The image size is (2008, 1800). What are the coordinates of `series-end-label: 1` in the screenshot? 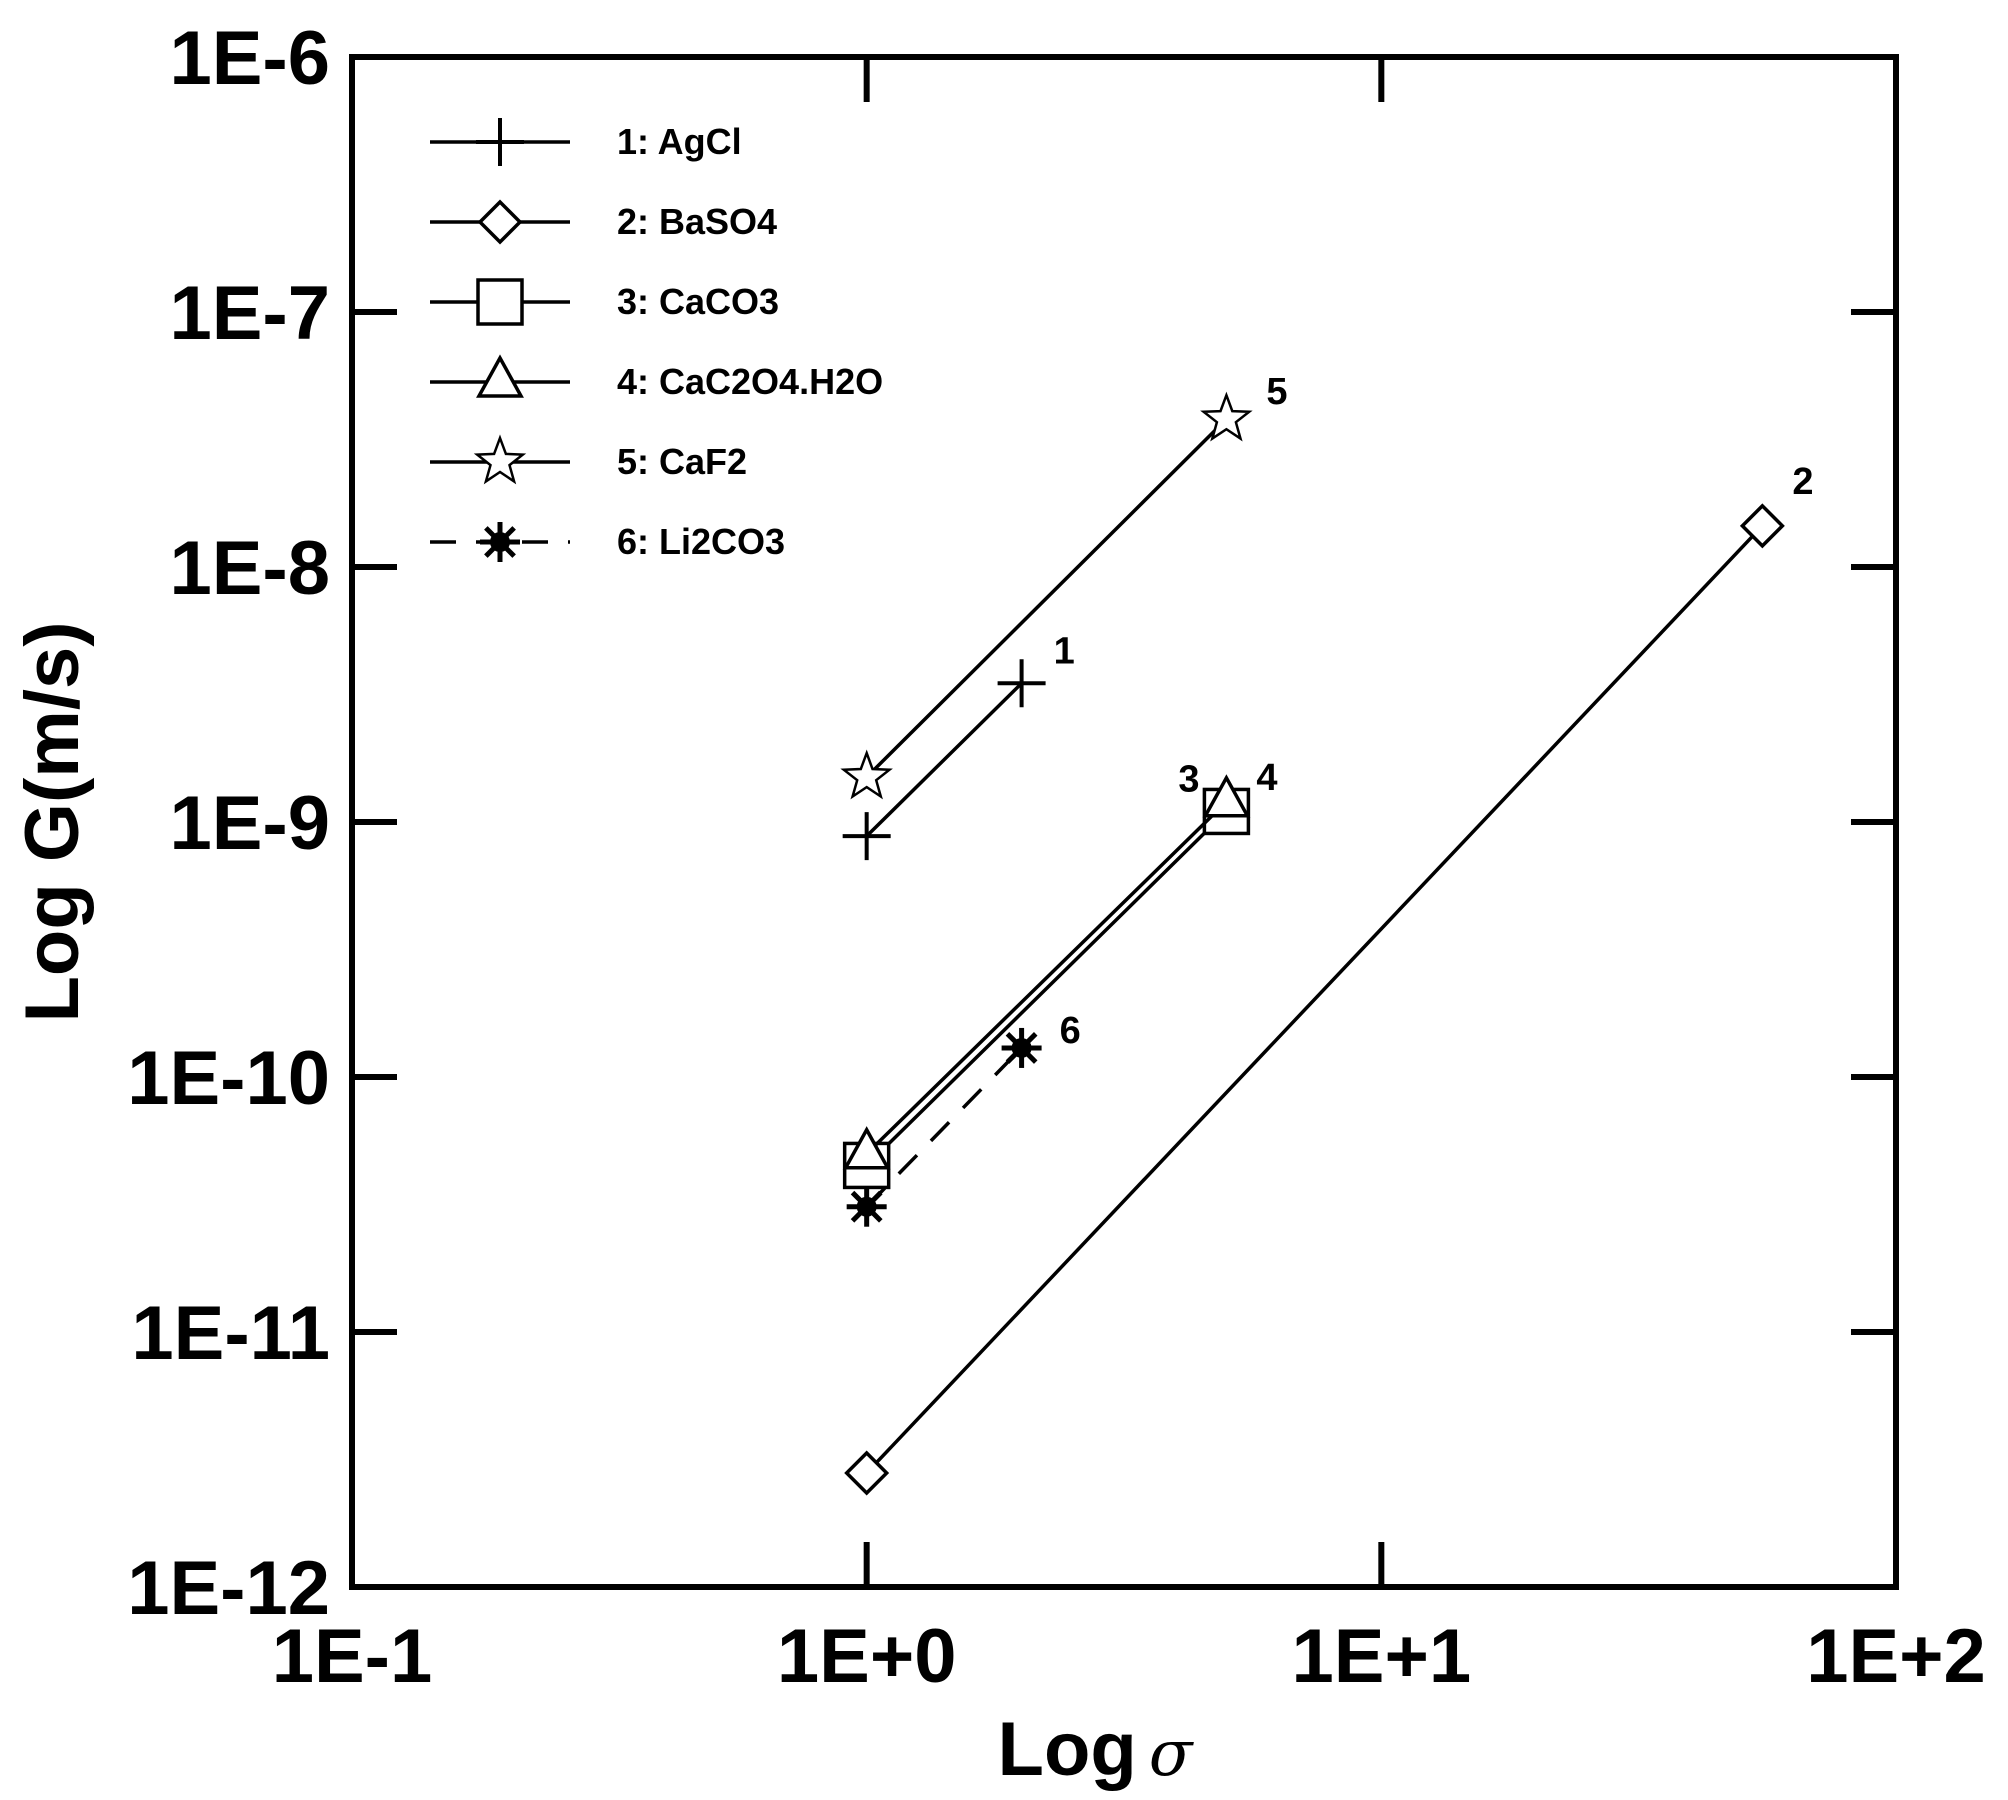 It's located at (1064, 651).